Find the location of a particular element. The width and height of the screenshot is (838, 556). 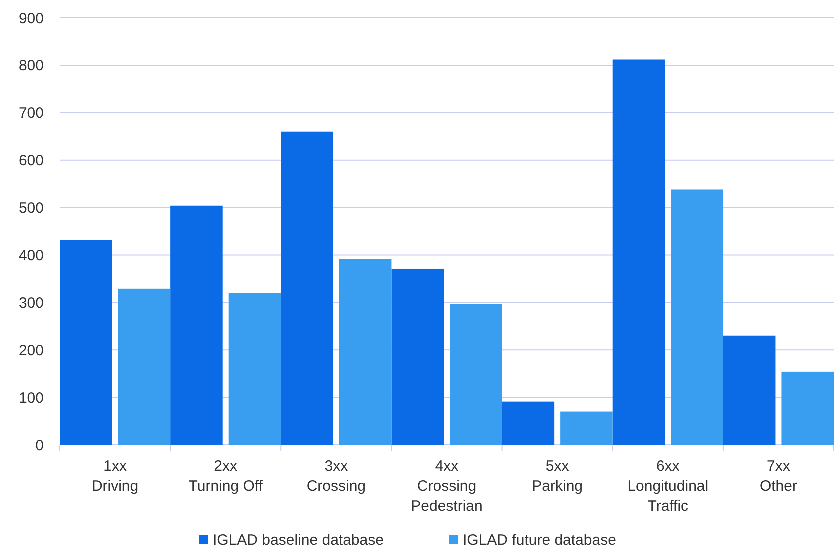

y-tick-label: 400 is located at coordinates (31, 255).